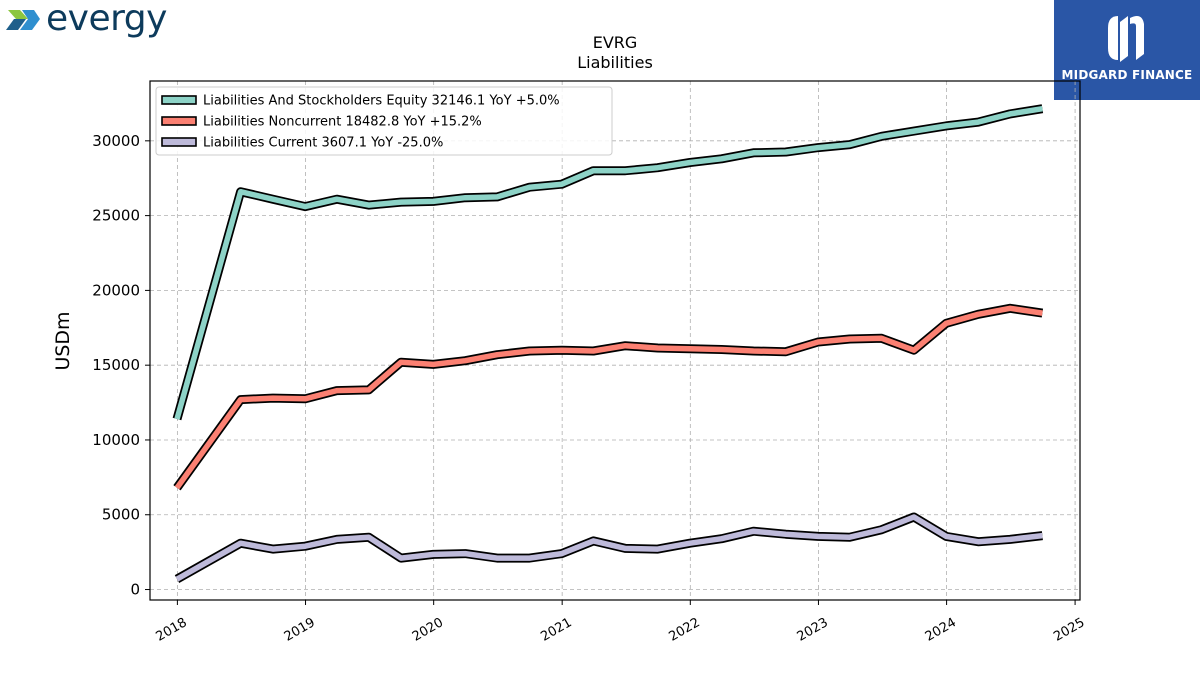 The image size is (1200, 675). What do you see at coordinates (23, 20) in the screenshot?
I see `evergy-chevron-icon` at bounding box center [23, 20].